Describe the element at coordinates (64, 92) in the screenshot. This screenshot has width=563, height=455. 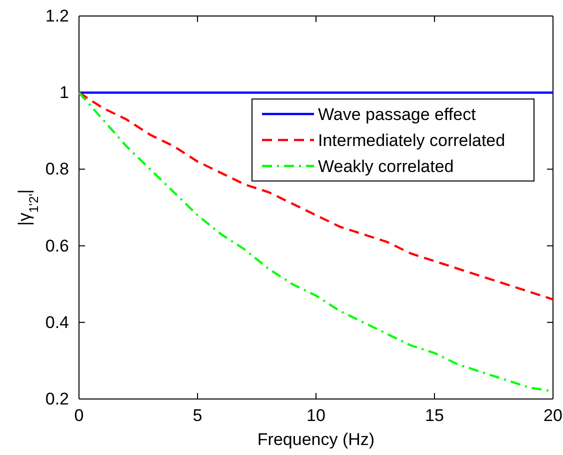
I see `y-tick-label: 1` at that location.